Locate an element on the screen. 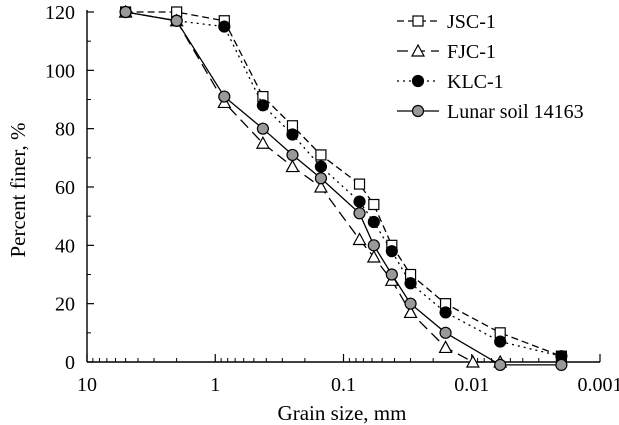 The image size is (619, 425). y-tick-label: 100 is located at coordinates (60, 71).